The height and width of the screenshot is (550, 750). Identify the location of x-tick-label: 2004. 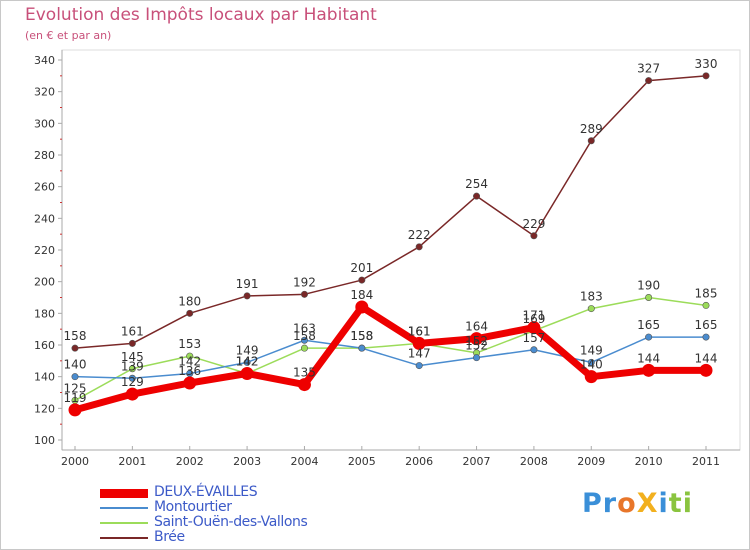
(304, 461).